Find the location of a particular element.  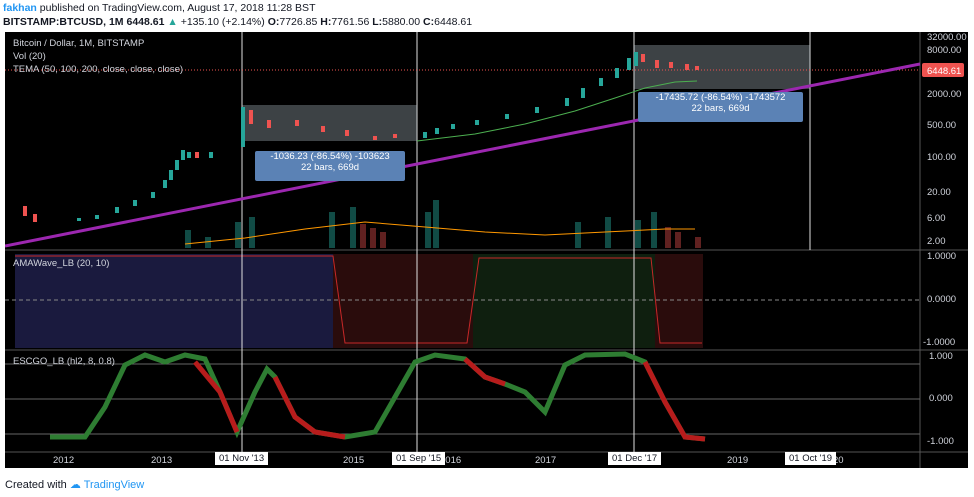

ytick: 2000.00 is located at coordinates (944, 94).